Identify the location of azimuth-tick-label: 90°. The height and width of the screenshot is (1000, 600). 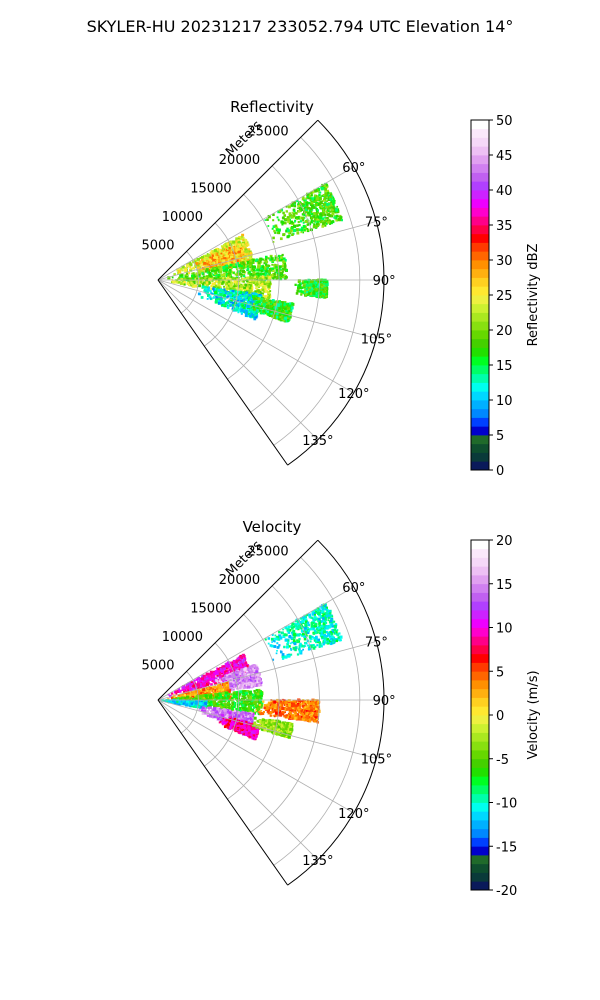
(384, 281).